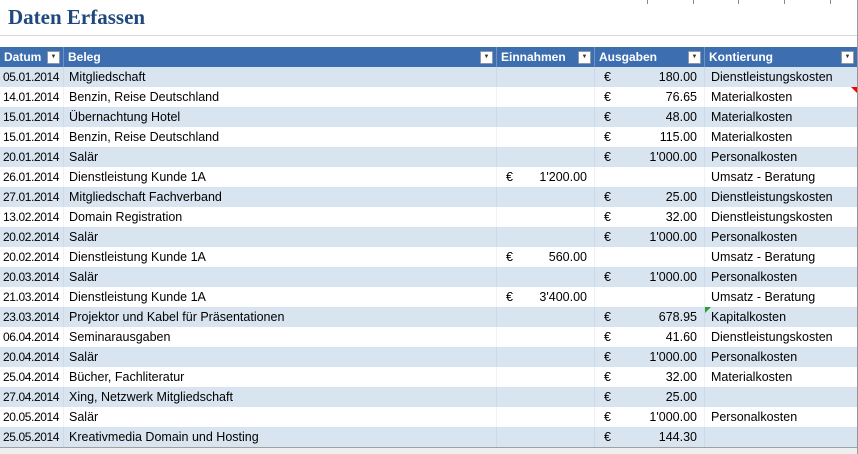  I want to click on cell-beleg: Kreativmedia Domain und Hosting, so click(280, 437).